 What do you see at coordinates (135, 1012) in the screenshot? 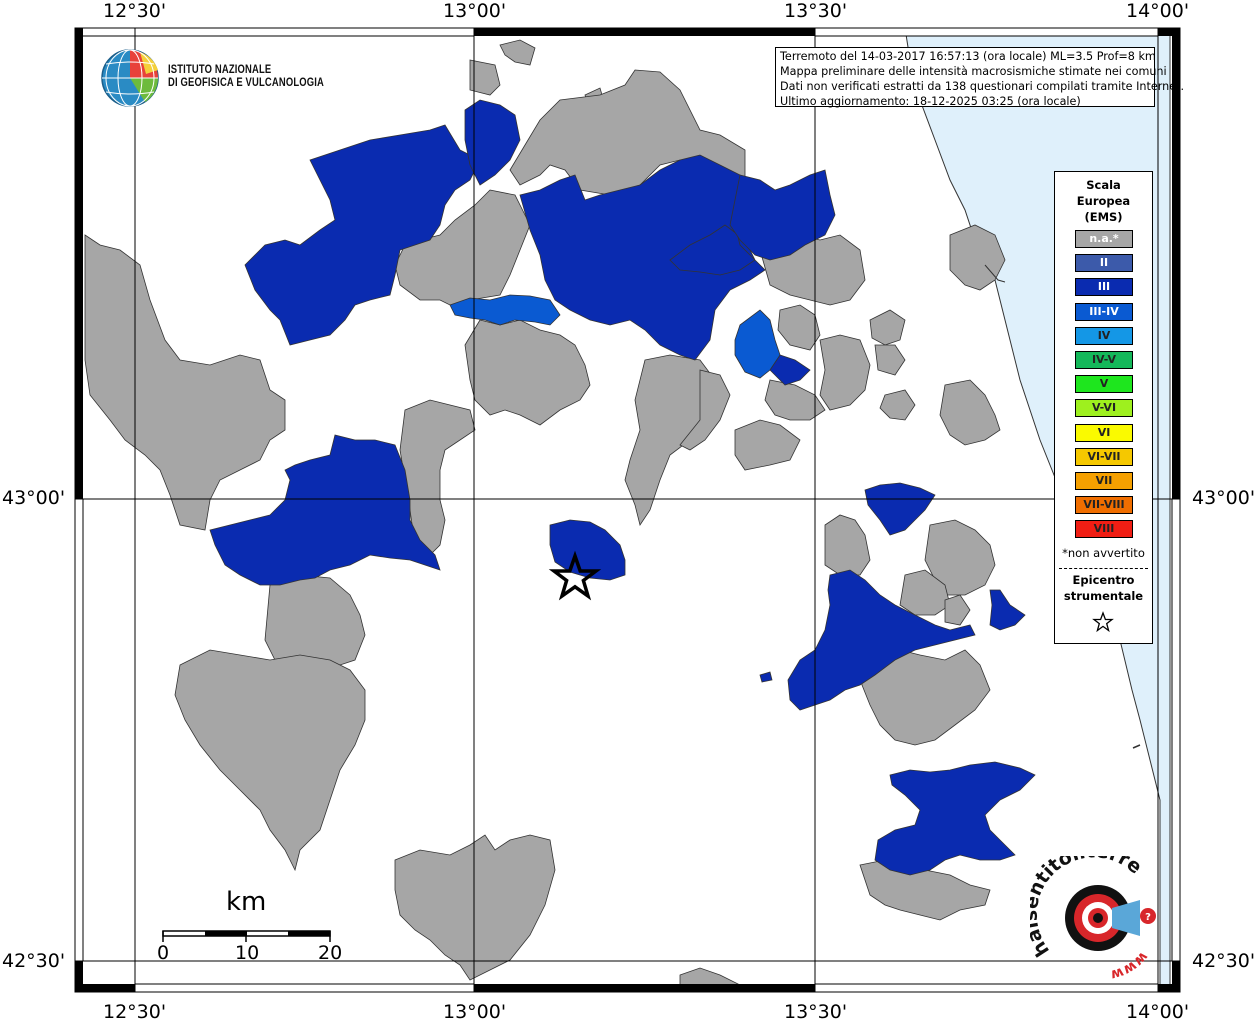
I see `lon-label-bottom-1230: 12°30'` at bounding box center [135, 1012].